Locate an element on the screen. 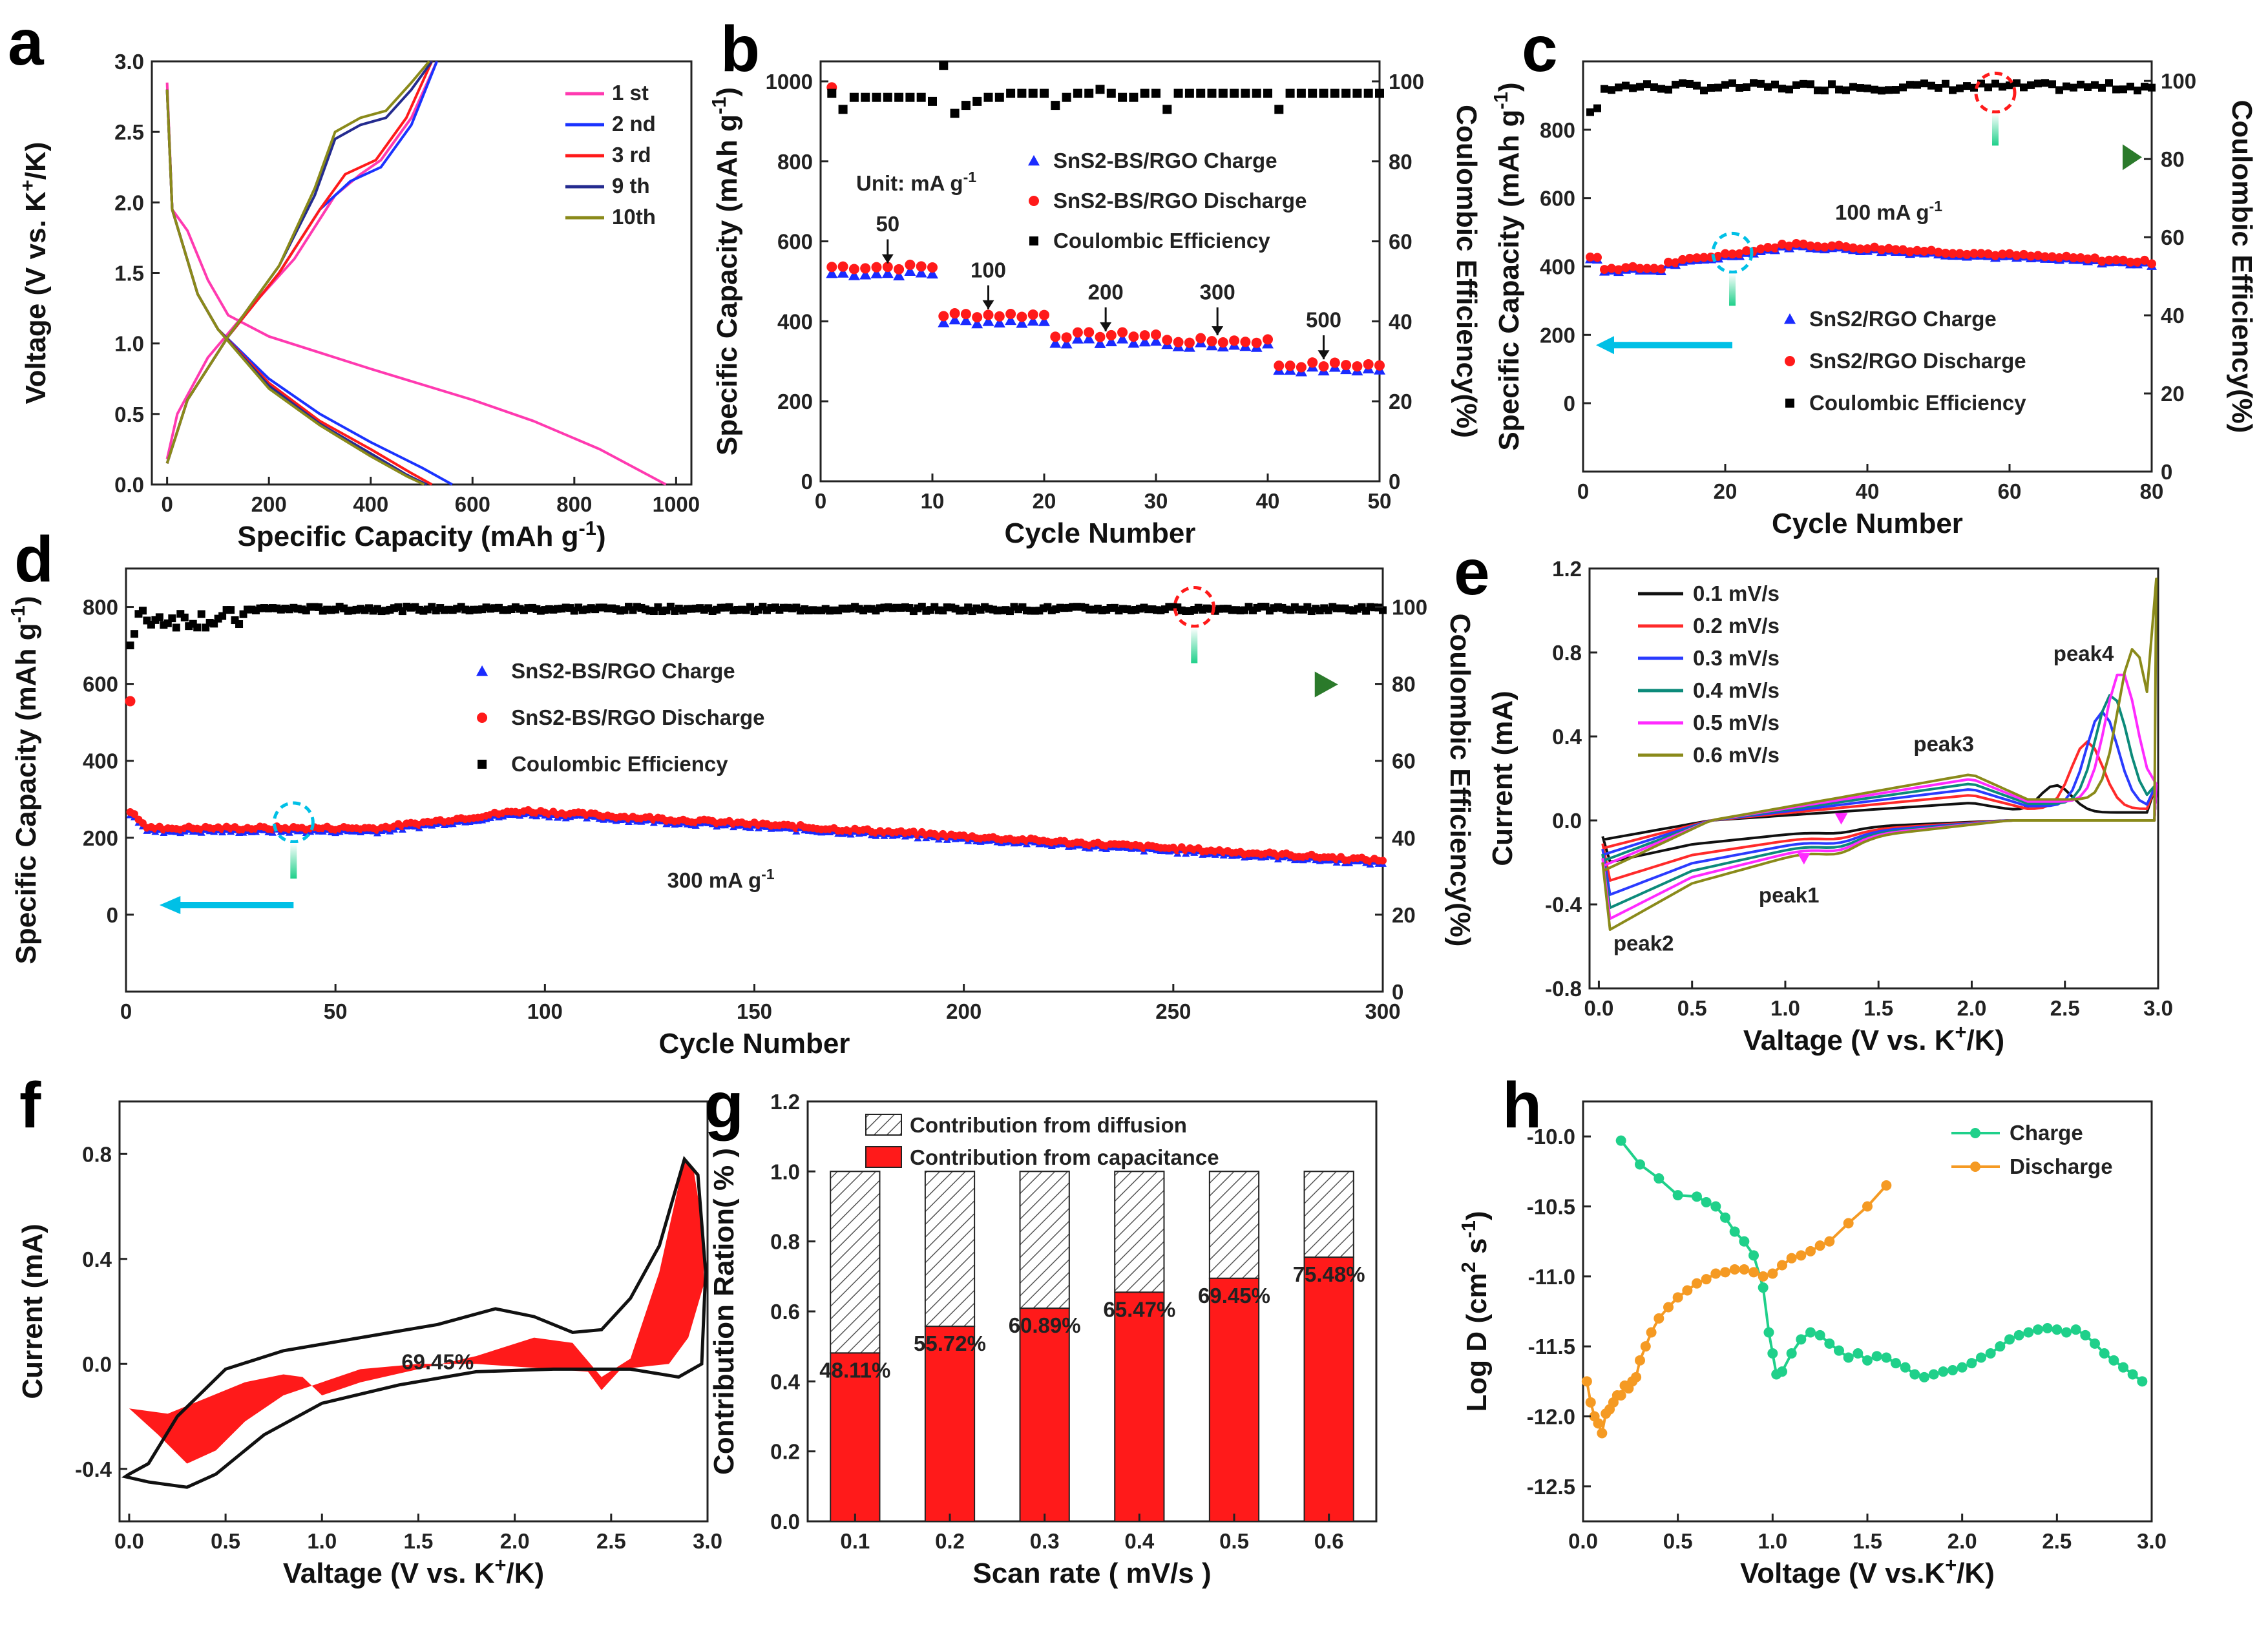  f-xtick-label: 0.0 is located at coordinates (129, 1541).